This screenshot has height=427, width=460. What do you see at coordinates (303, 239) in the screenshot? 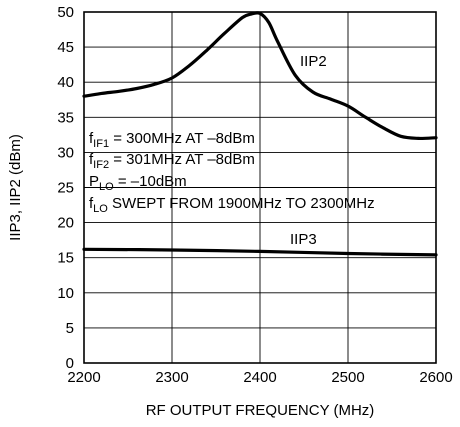
I see `series-label-iip3: IIP3` at bounding box center [303, 239].